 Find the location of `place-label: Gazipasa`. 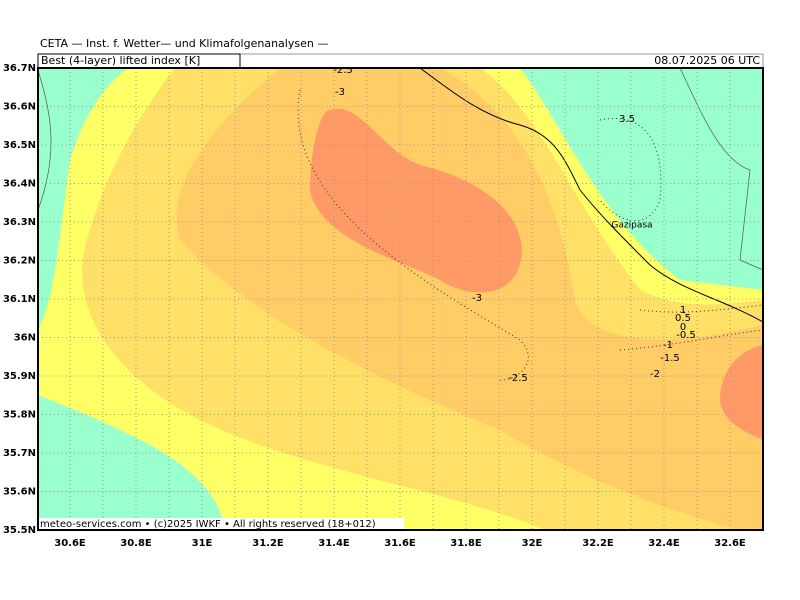

place-label: Gazipasa is located at coordinates (631, 226).